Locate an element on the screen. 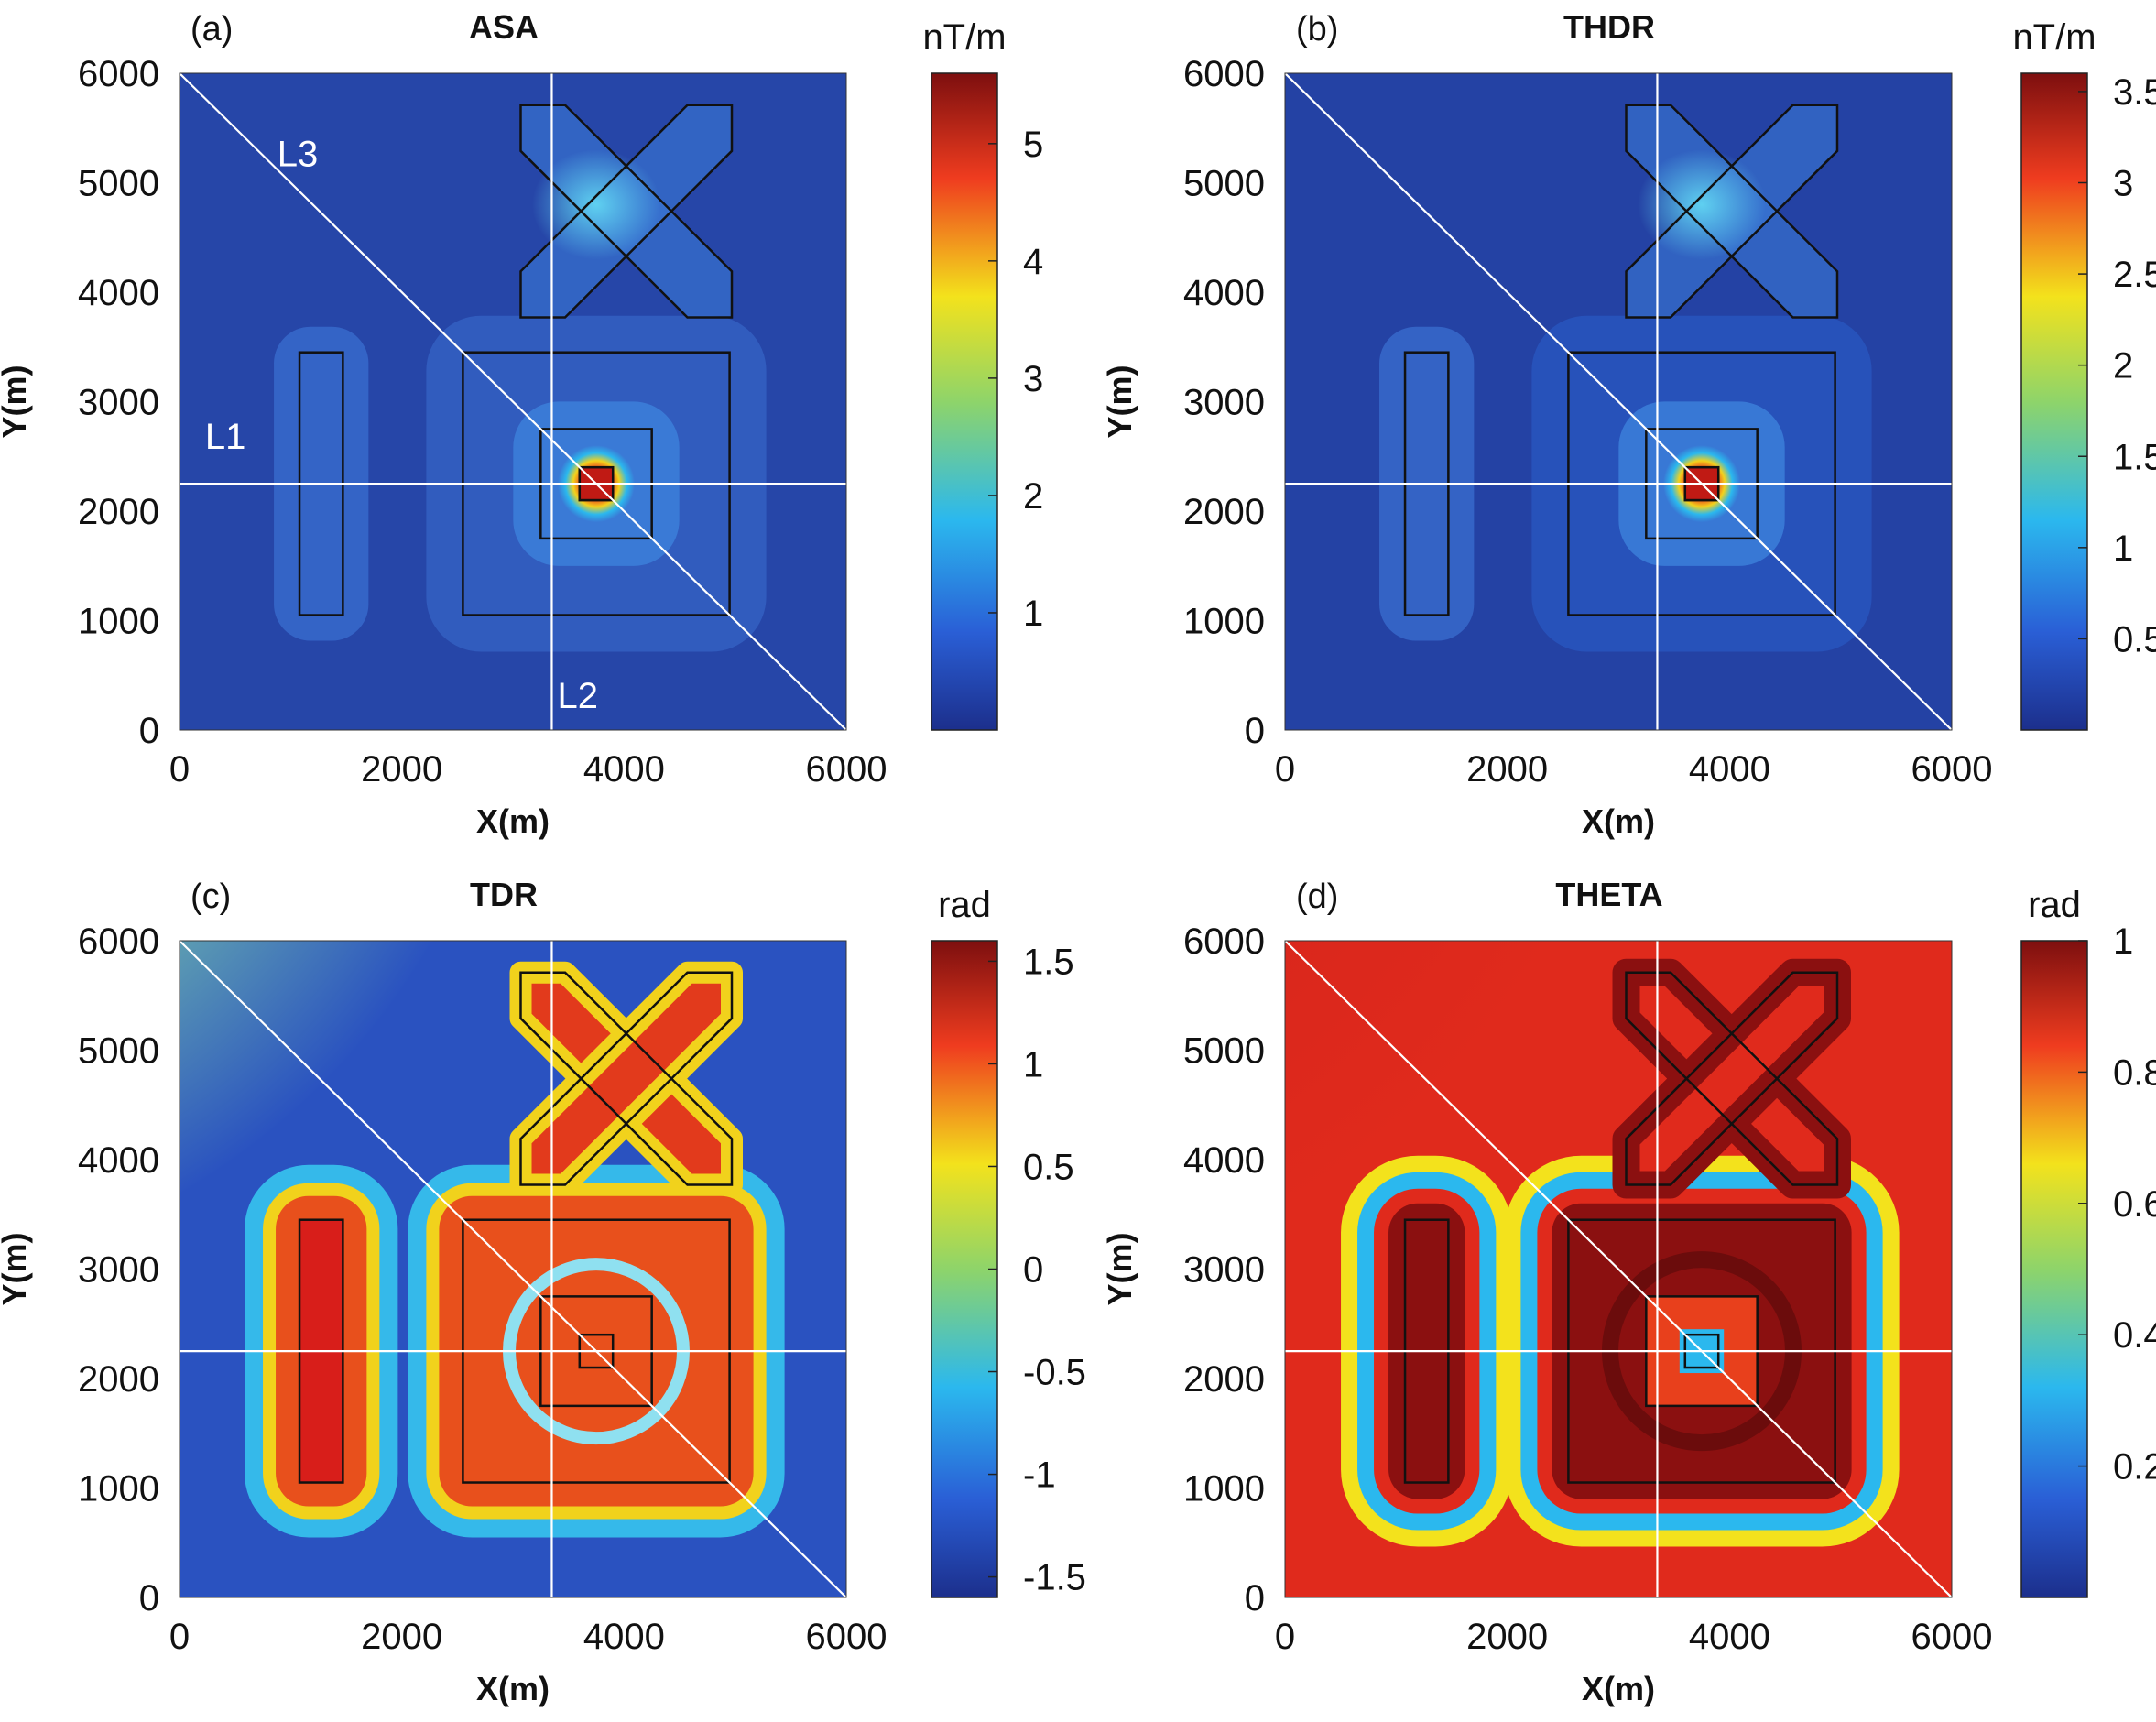 The image size is (2156, 1722). colorbar-tick-label: 3 is located at coordinates (2123, 184).